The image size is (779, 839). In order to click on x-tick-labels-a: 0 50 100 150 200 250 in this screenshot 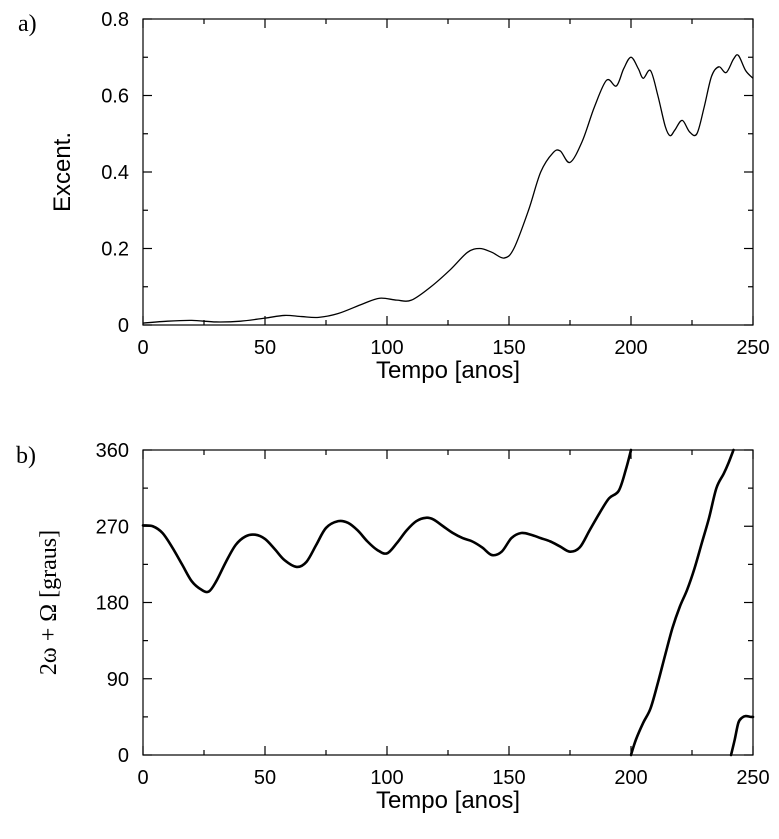, I will do `click(453, 348)`.